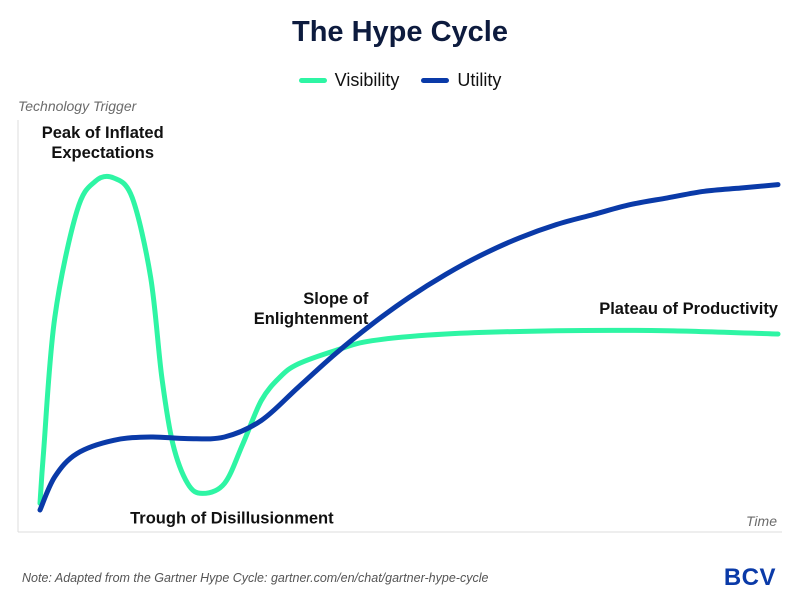 This screenshot has height=604, width=800. I want to click on annotation-line: Peak of Inflated, so click(103, 133).